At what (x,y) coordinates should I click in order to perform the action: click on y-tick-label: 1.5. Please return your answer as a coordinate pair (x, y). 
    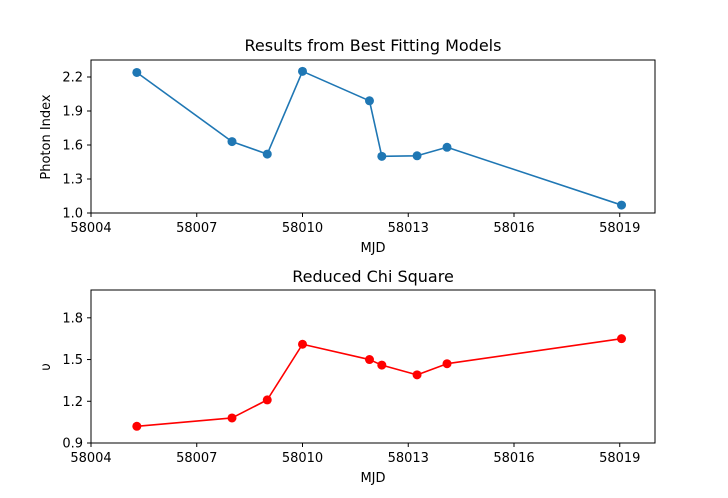
    Looking at the image, I should click on (72, 360).